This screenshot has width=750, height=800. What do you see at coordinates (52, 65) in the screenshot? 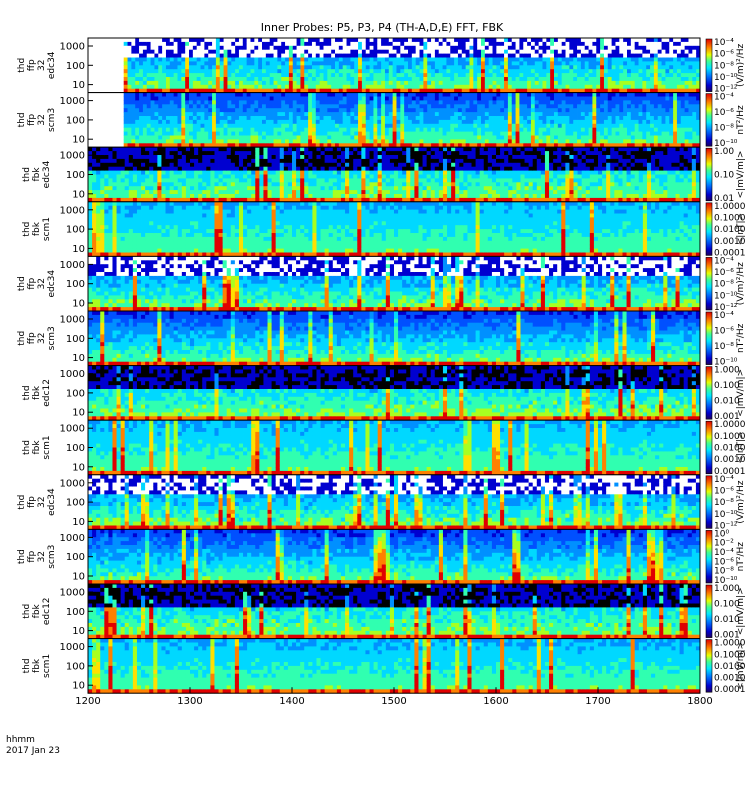
I see `panel-label-line: edc34` at bounding box center [52, 65].